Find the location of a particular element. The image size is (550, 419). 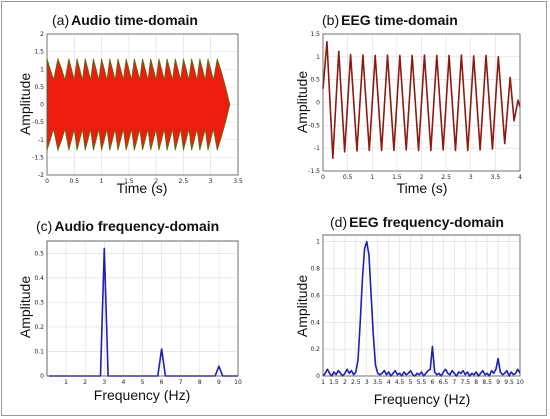

panel-letter: (c) is located at coordinates (44, 226).